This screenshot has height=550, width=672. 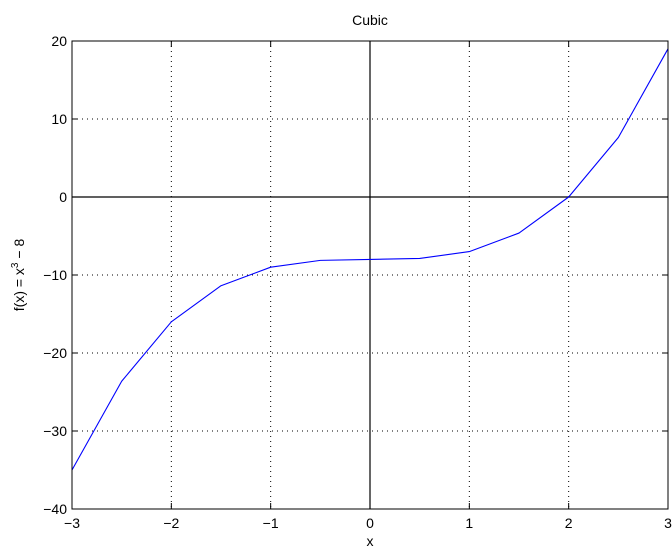 I want to click on y-tick-label: 10, so click(x=59, y=119).